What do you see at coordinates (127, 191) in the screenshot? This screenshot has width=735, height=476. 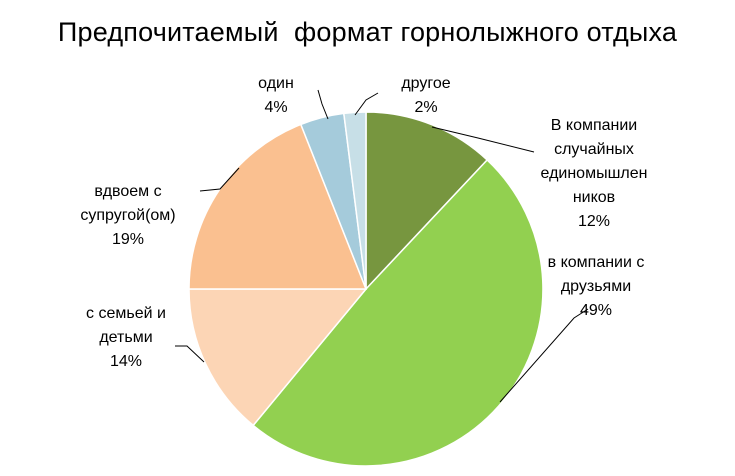 I see `slice-category-label: вдвоем с` at bounding box center [127, 191].